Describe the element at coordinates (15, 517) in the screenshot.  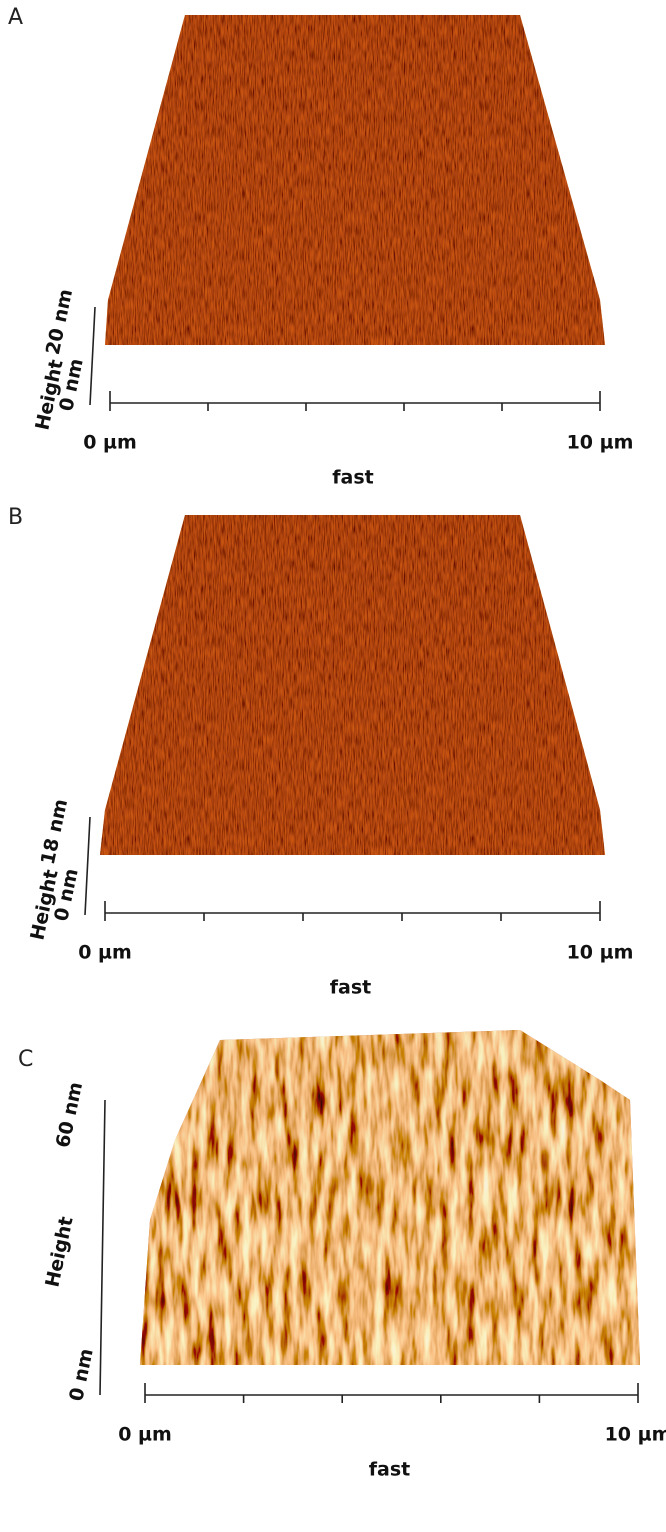
I see `panel-label: B` at that location.